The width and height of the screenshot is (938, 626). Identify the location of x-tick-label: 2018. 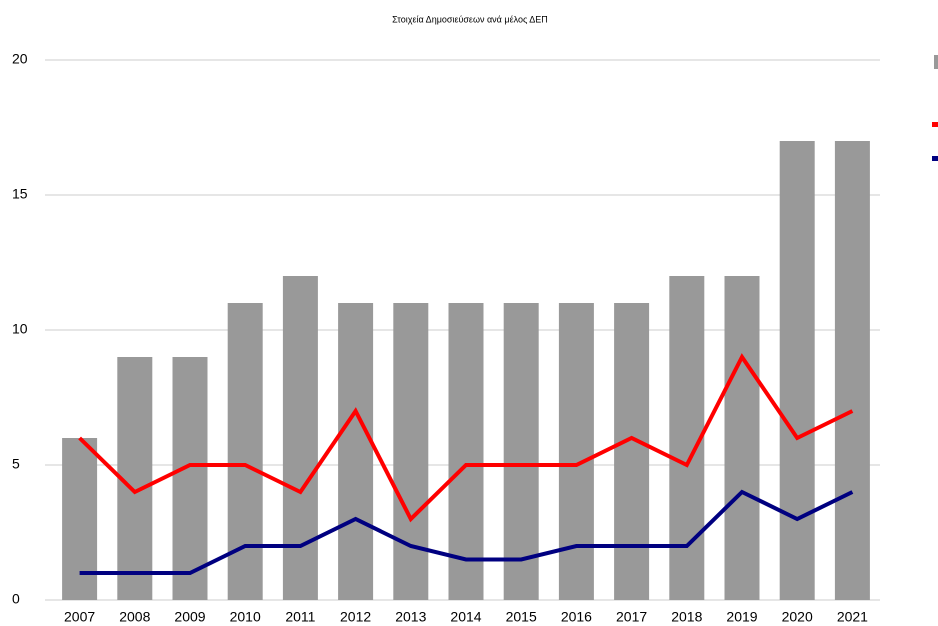
(686, 617).